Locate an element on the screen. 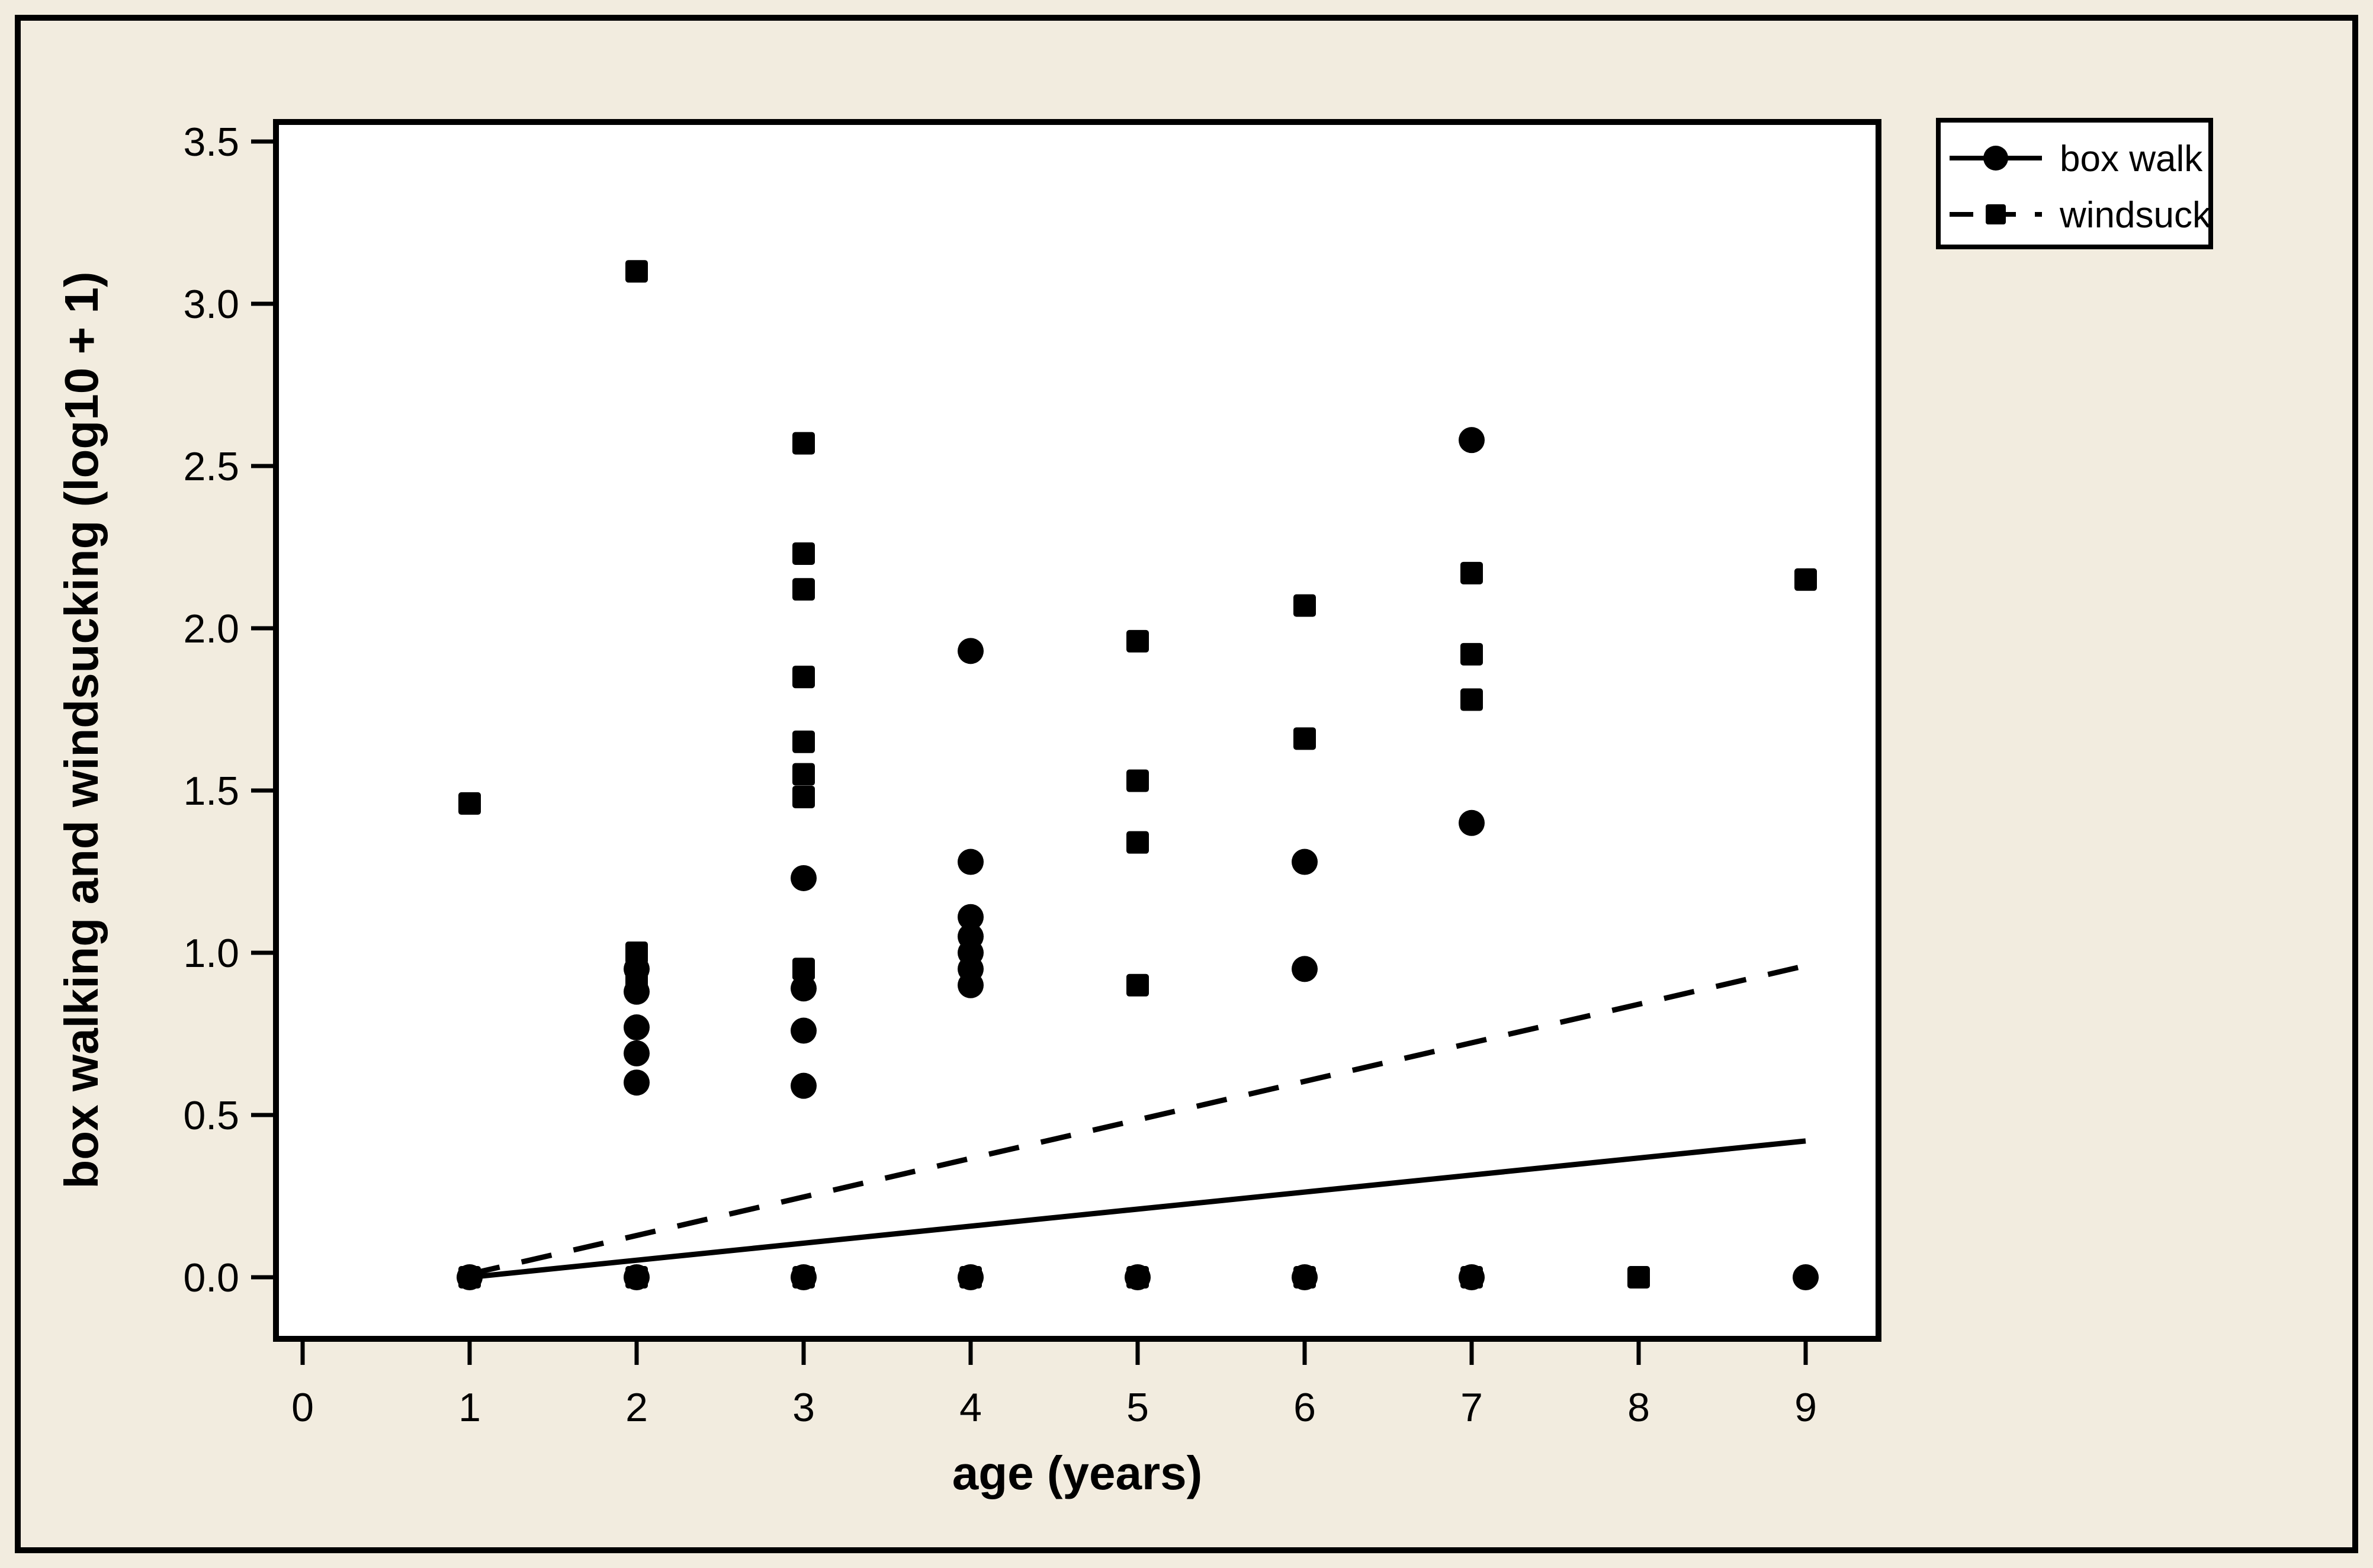 Image resolution: width=2373 pixels, height=1568 pixels. legend-label-box-walk: box walk is located at coordinates (2131, 159).